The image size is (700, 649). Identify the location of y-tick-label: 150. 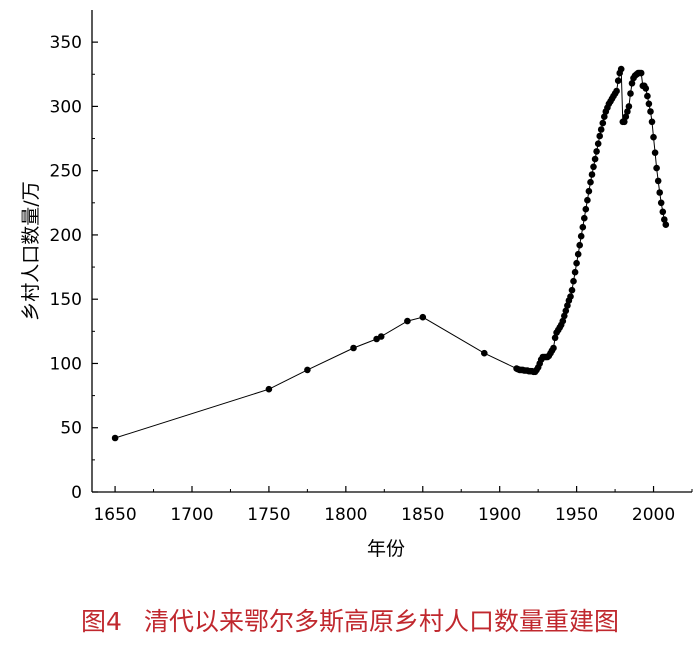
(66, 300).